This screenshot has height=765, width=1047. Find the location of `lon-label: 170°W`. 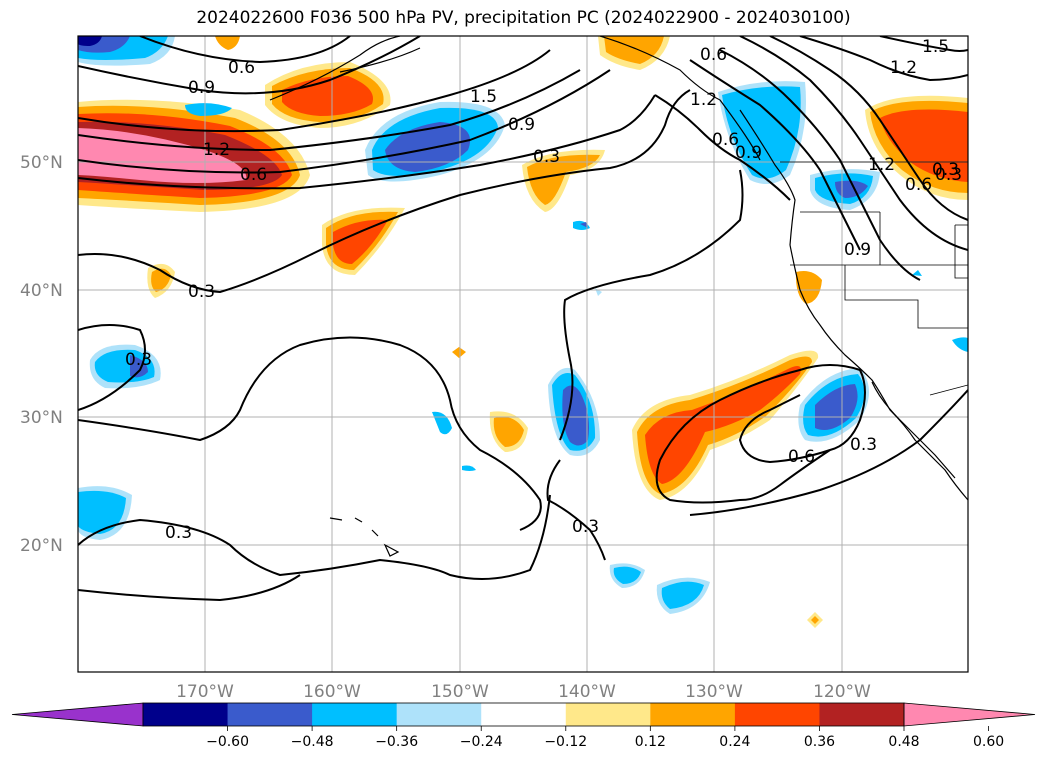

lon-label: 170°W is located at coordinates (205, 692).